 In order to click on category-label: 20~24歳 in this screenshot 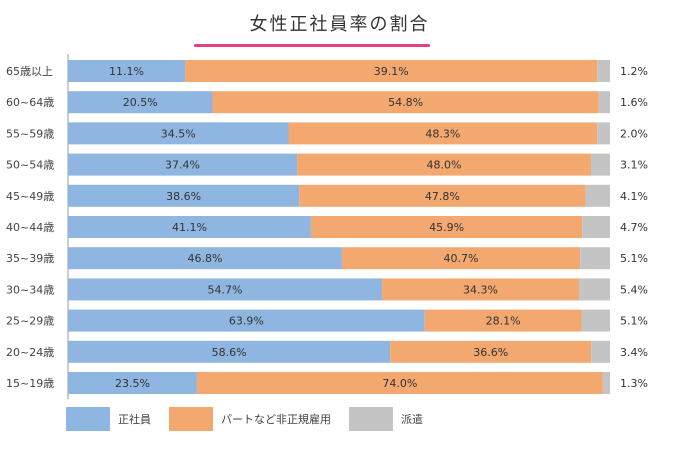, I will do `click(30, 352)`.